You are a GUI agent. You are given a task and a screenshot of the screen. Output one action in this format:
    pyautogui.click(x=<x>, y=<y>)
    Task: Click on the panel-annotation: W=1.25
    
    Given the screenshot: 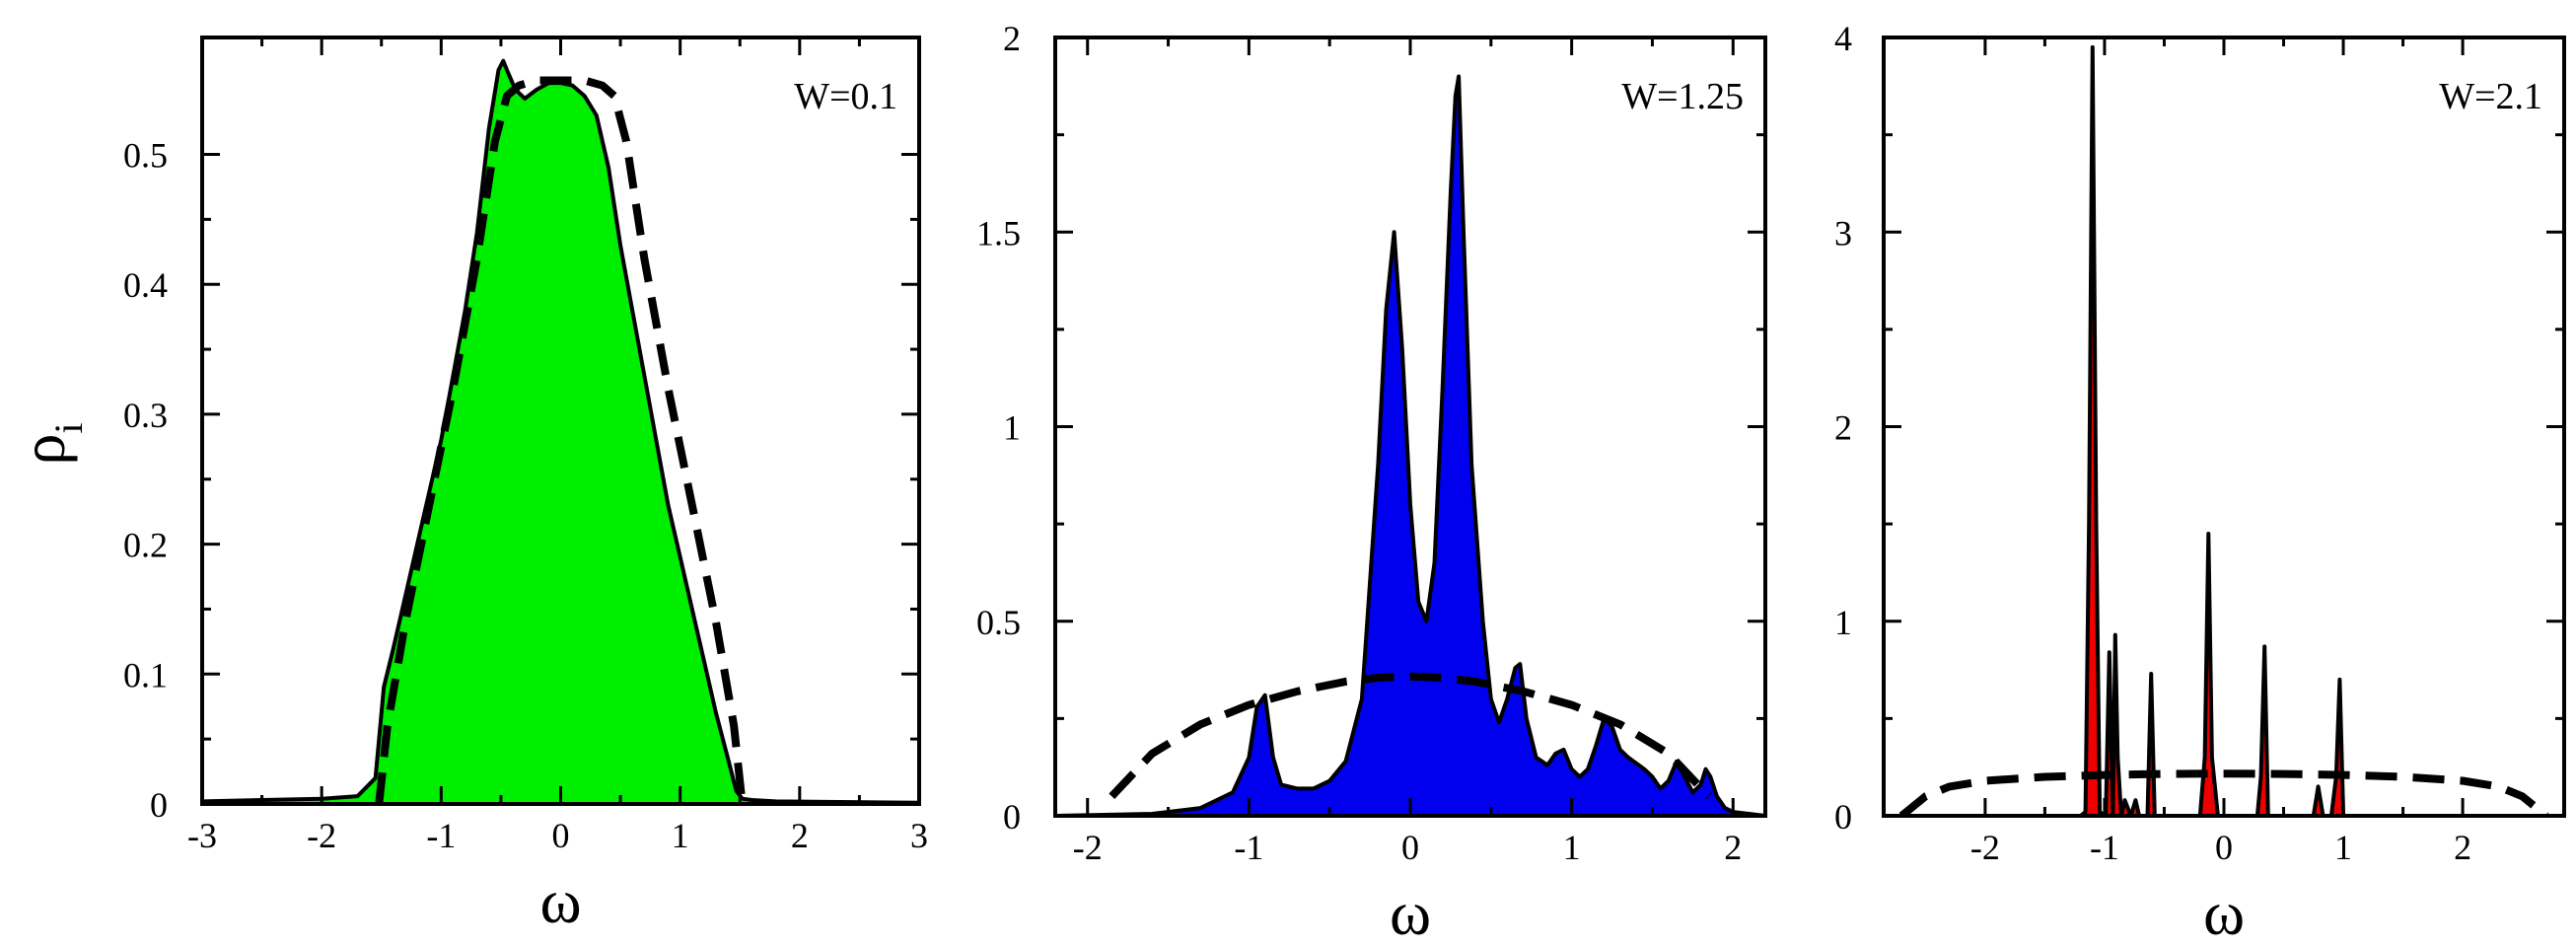 What is the action you would take?
    pyautogui.click(x=1683, y=96)
    